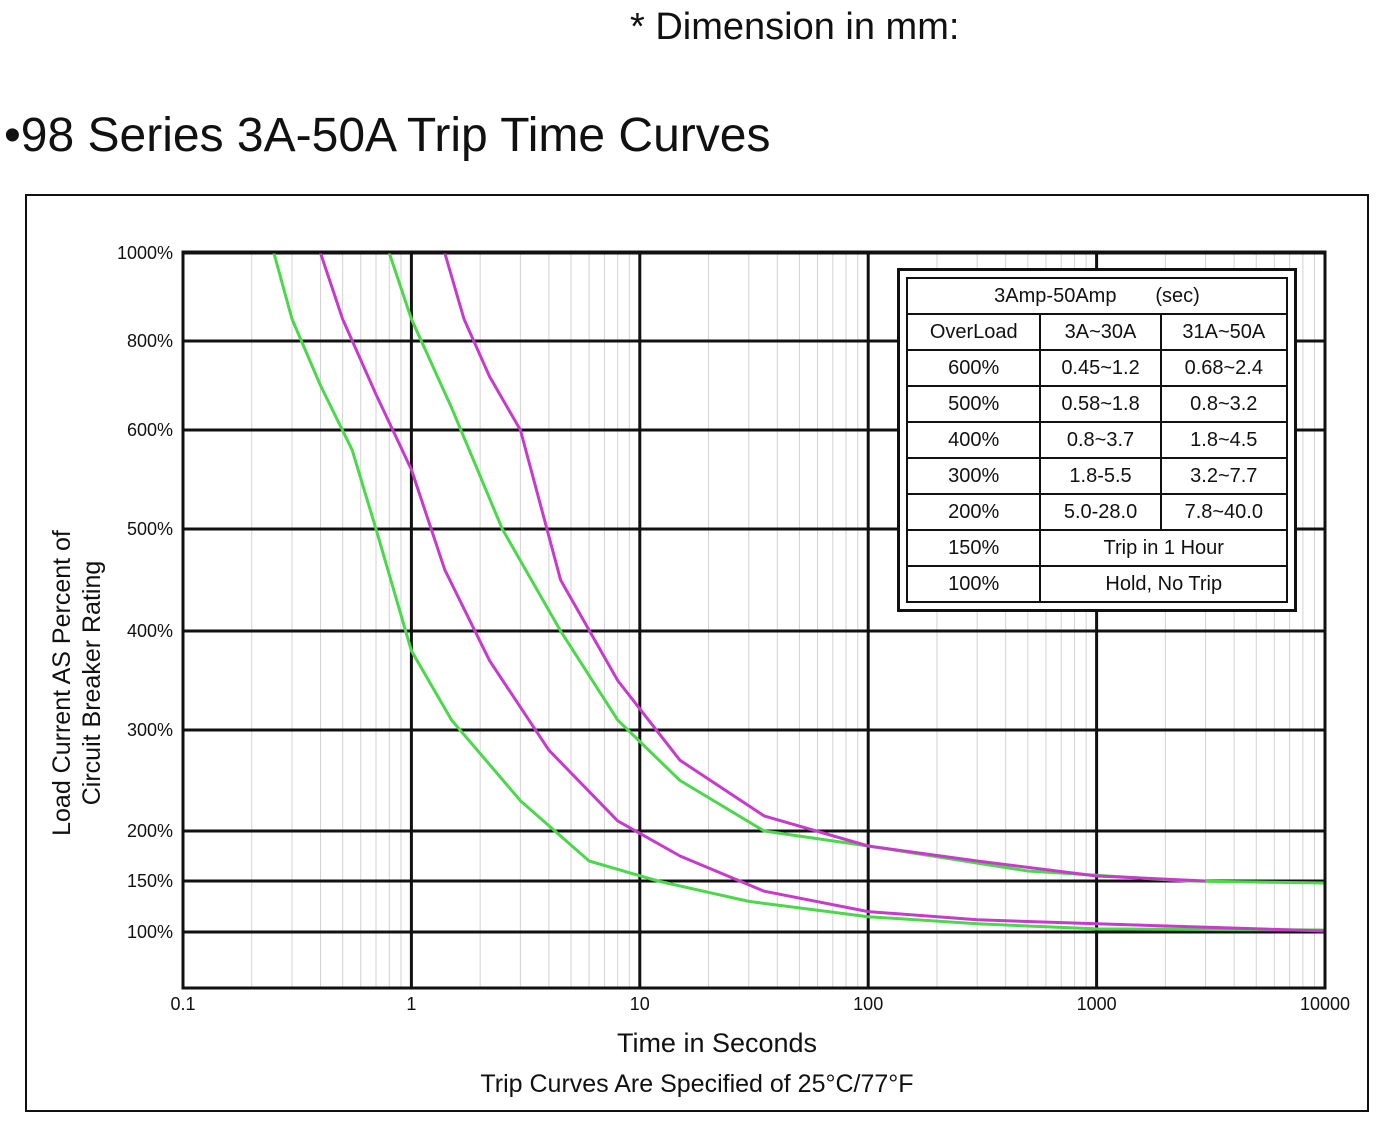  What do you see at coordinates (150, 730) in the screenshot?
I see `y-tick-label: 300%` at bounding box center [150, 730].